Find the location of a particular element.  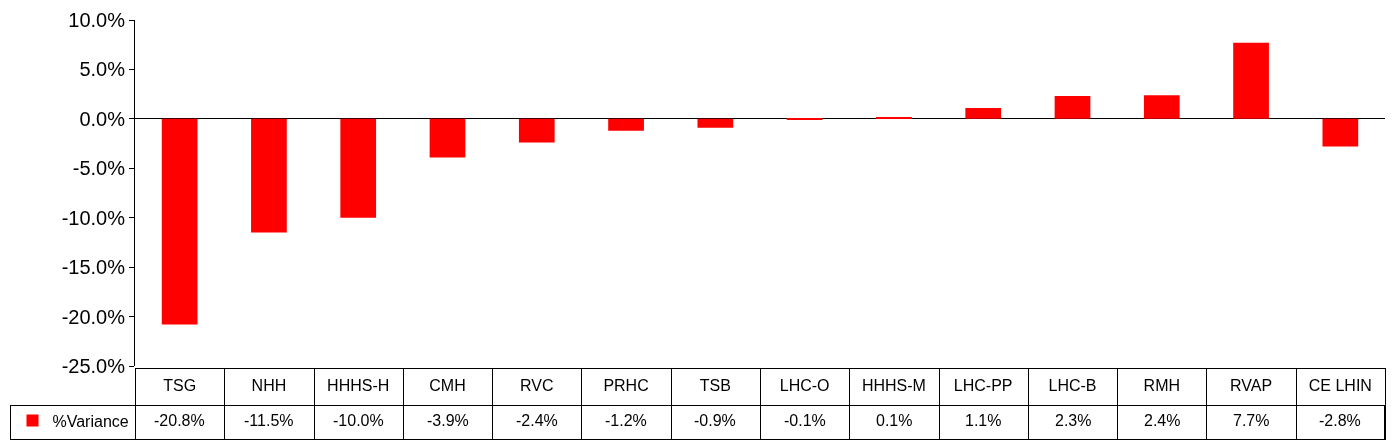

data-label: 1.1% is located at coordinates (983, 420).